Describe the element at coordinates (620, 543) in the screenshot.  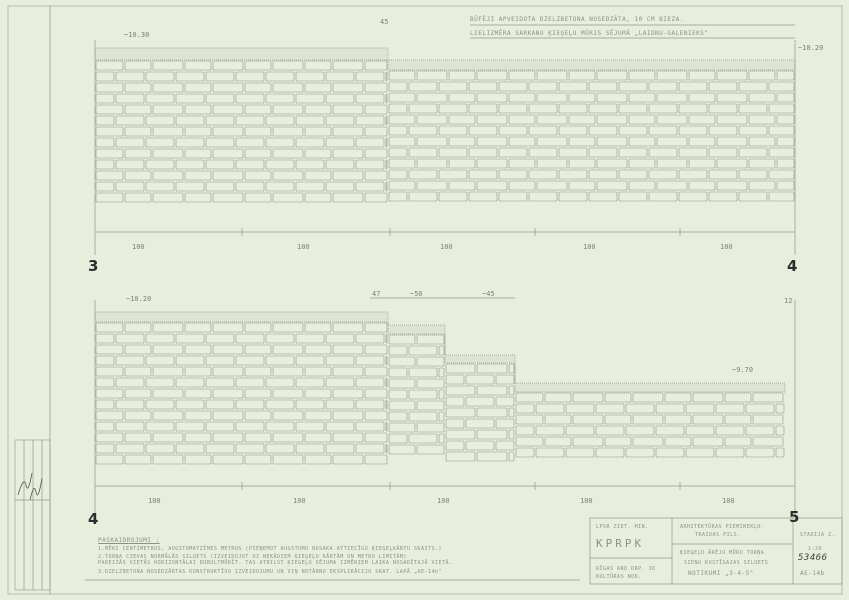
I see `org-code: KPRPK` at that location.